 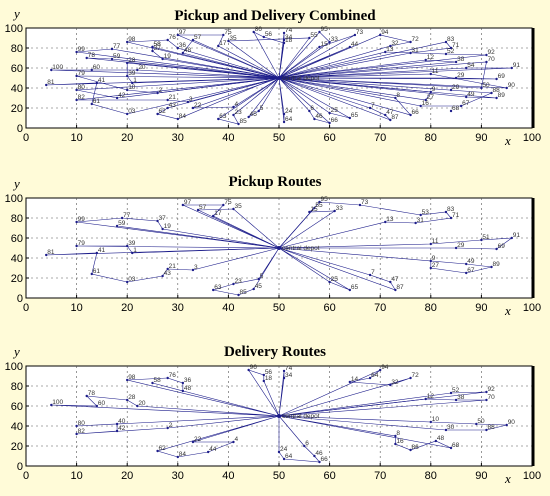 What do you see at coordinates (17, 239) in the screenshot?
I see `y-tick-label: 60` at bounding box center [17, 239].